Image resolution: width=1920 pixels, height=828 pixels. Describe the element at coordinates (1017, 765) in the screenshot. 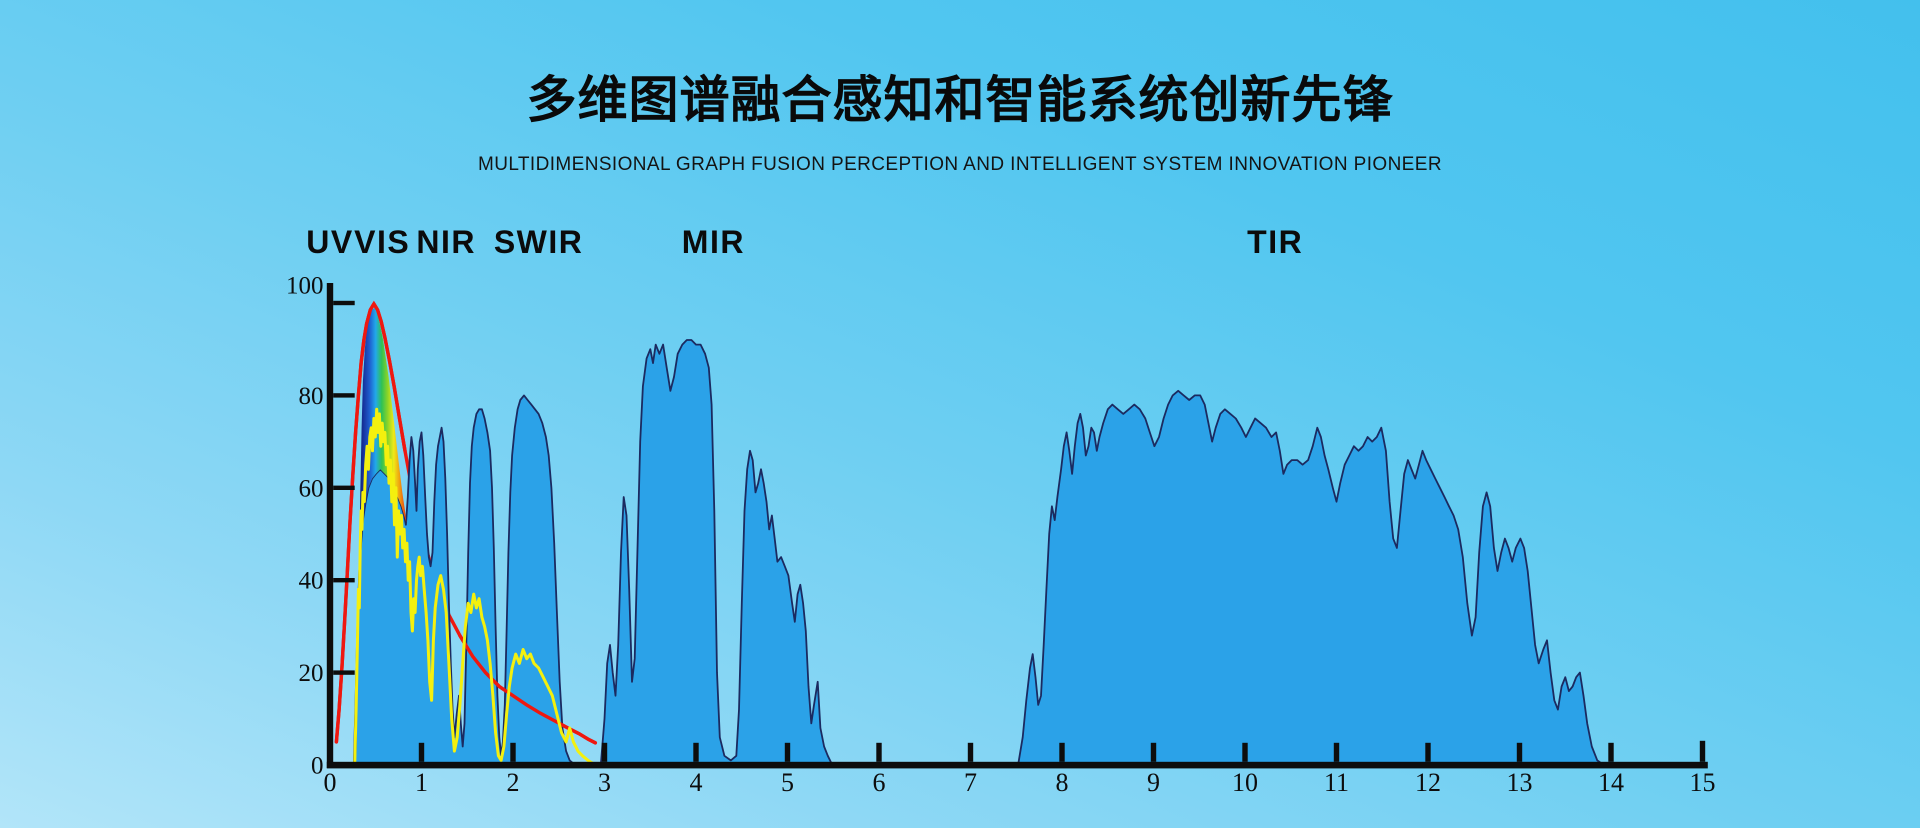

I see `x-axis-line` at that location.